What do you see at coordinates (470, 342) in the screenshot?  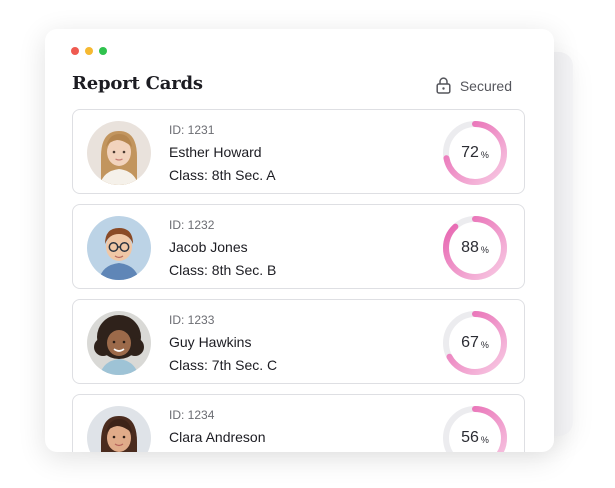 I see `score-value: 67` at bounding box center [470, 342].